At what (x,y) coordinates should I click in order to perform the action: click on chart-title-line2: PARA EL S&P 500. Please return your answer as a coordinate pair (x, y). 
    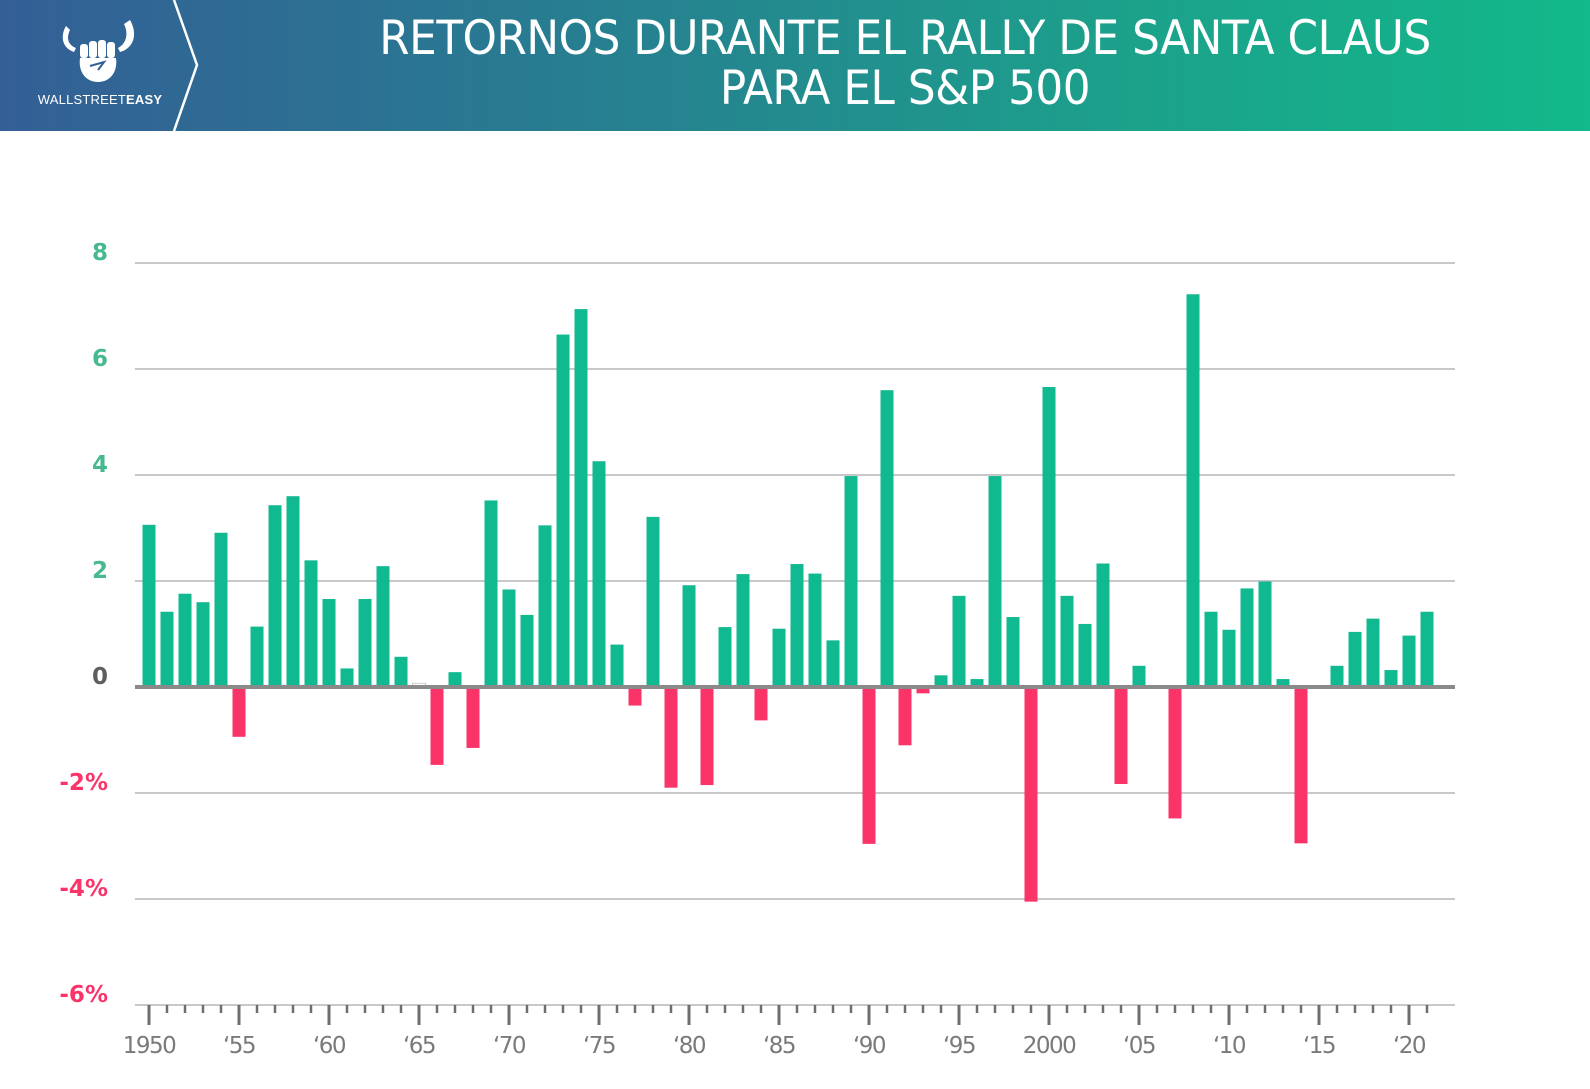
    Looking at the image, I should click on (905, 88).